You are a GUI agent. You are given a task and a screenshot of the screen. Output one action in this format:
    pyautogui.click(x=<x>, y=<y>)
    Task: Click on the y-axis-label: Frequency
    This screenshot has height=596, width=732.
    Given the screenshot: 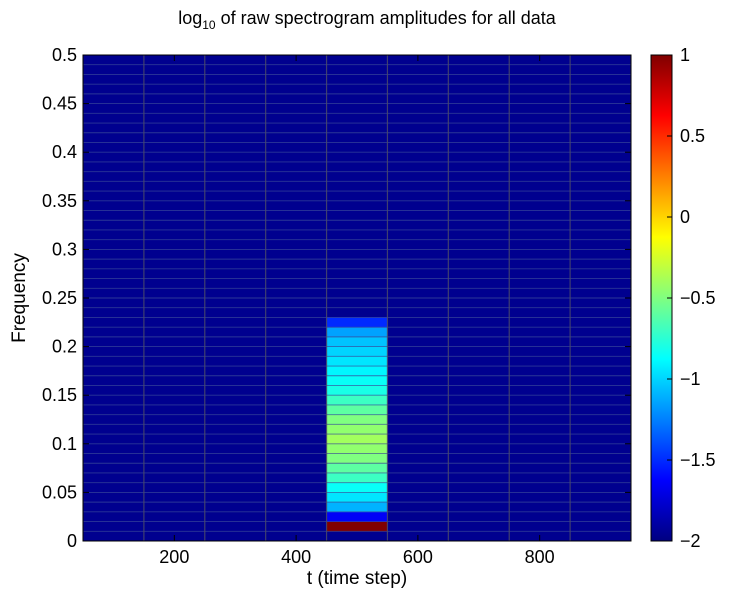 What is the action you would take?
    pyautogui.click(x=19, y=298)
    